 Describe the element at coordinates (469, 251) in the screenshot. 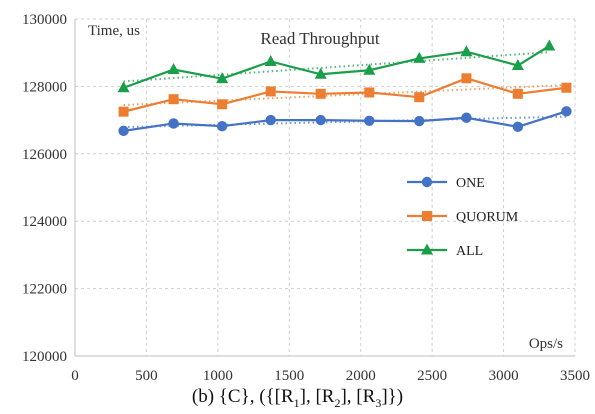

I see `legend-label-all: ALL` at that location.